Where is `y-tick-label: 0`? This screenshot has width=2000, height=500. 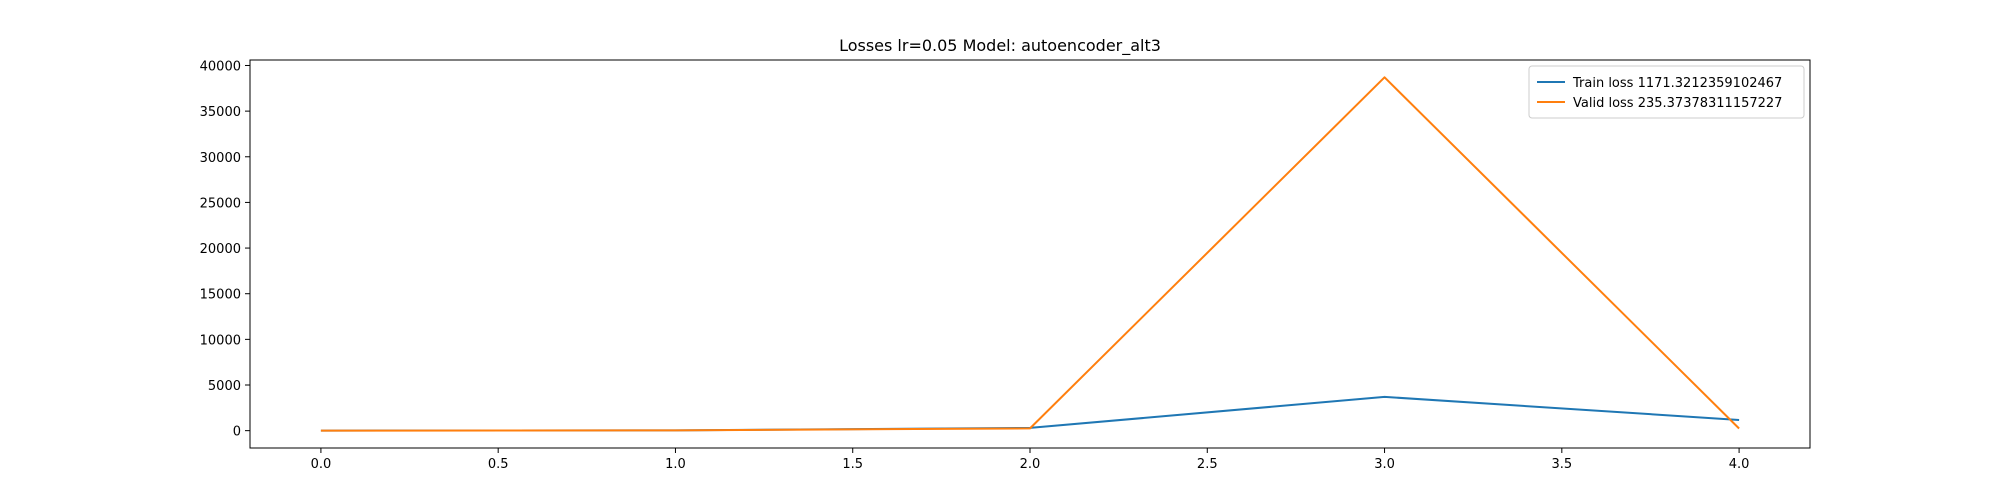
y-tick-label: 0 is located at coordinates (237, 432).